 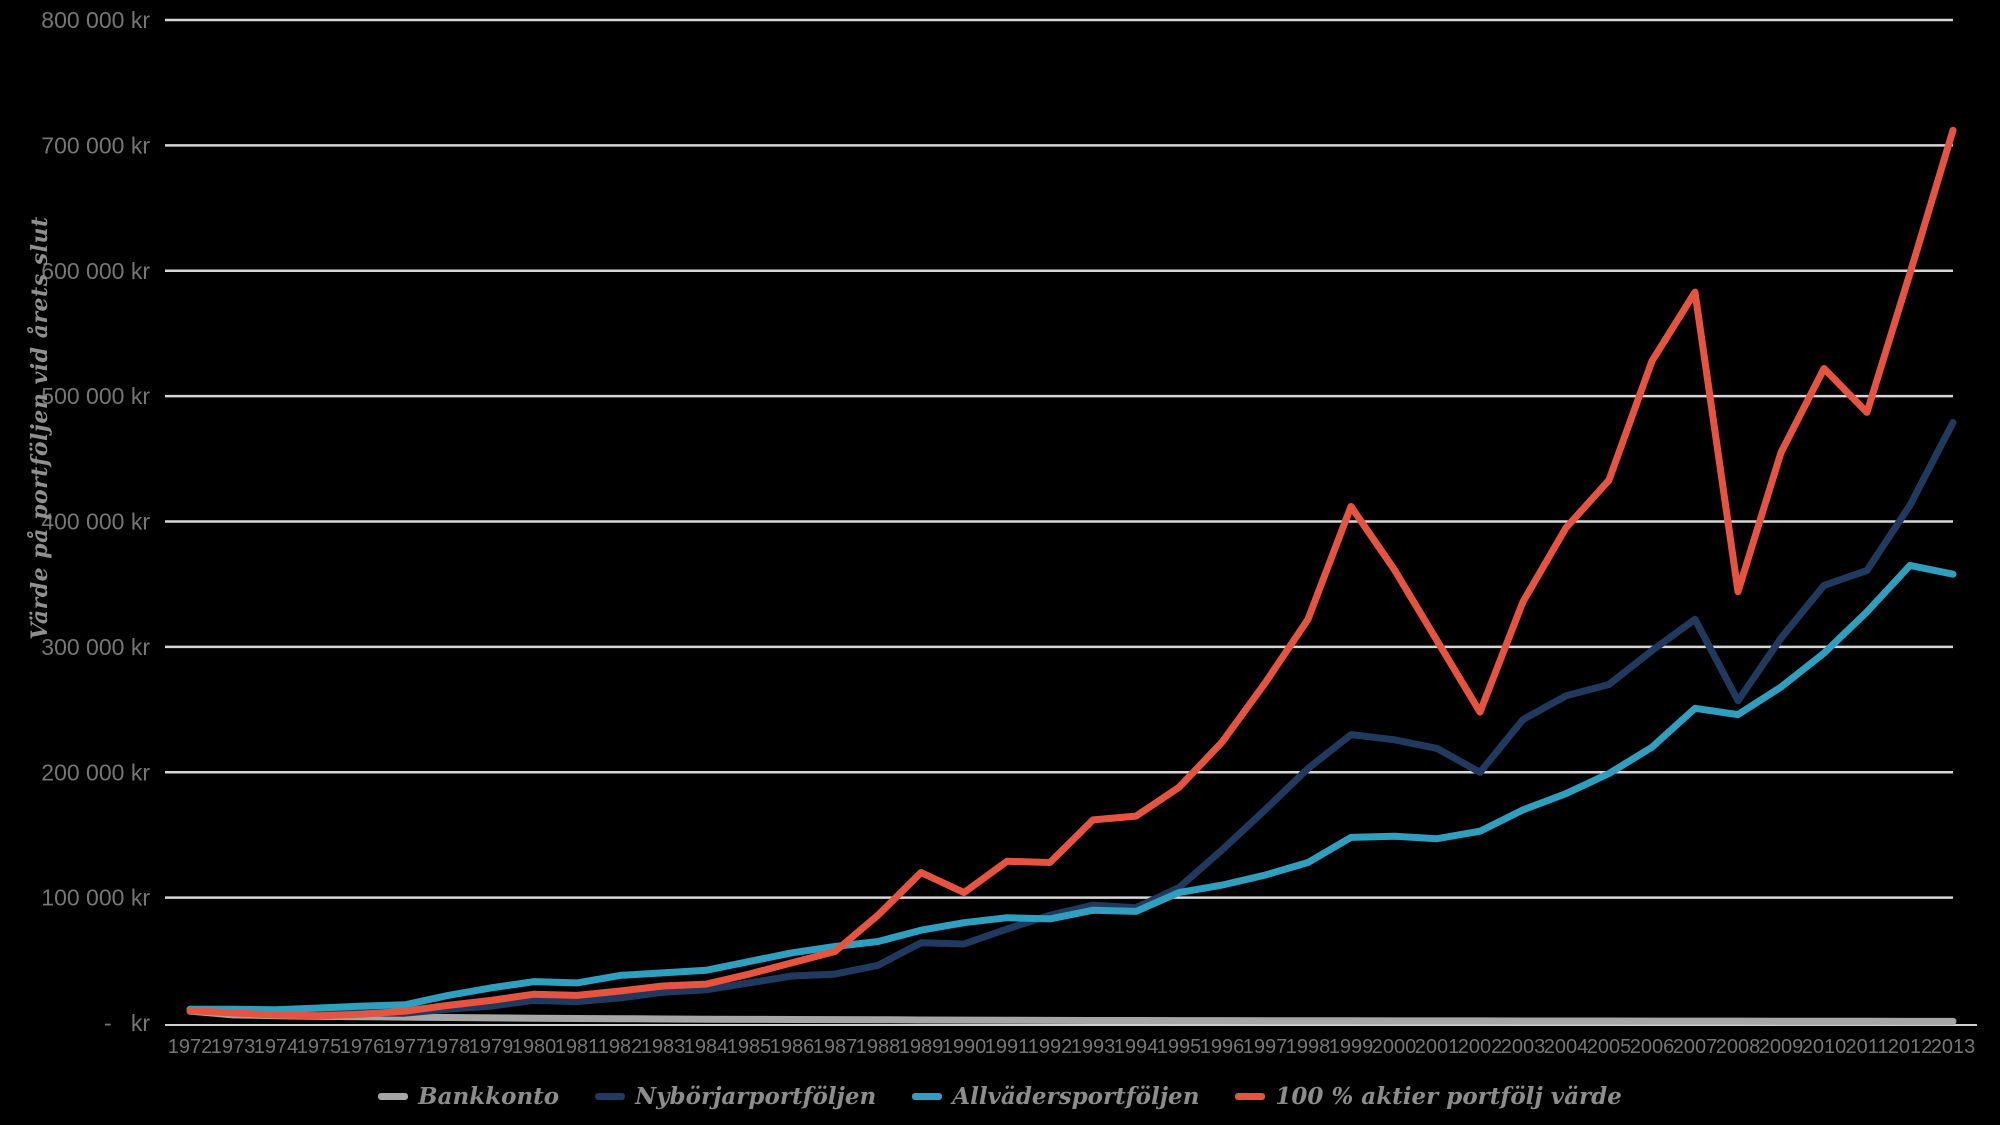 I want to click on legend-item-allvadersportfoljen: Allvädersportföljen, so click(x=1055, y=1096).